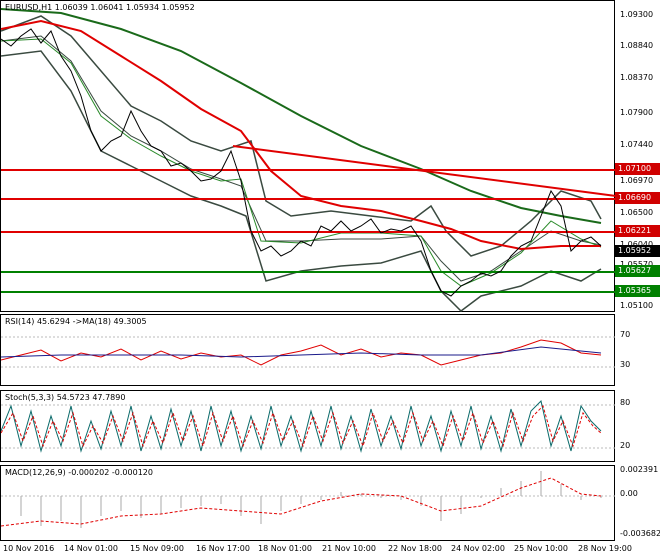 This screenshot has width=660, height=560. I want to click on current-price-label: 1.05952, so click(637, 251).